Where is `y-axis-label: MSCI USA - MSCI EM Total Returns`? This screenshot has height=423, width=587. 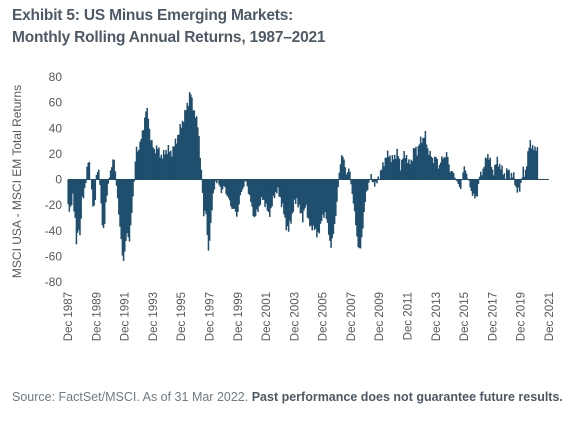
y-axis-label: MSCI USA - MSCI EM Total Returns is located at coordinates (17, 181).